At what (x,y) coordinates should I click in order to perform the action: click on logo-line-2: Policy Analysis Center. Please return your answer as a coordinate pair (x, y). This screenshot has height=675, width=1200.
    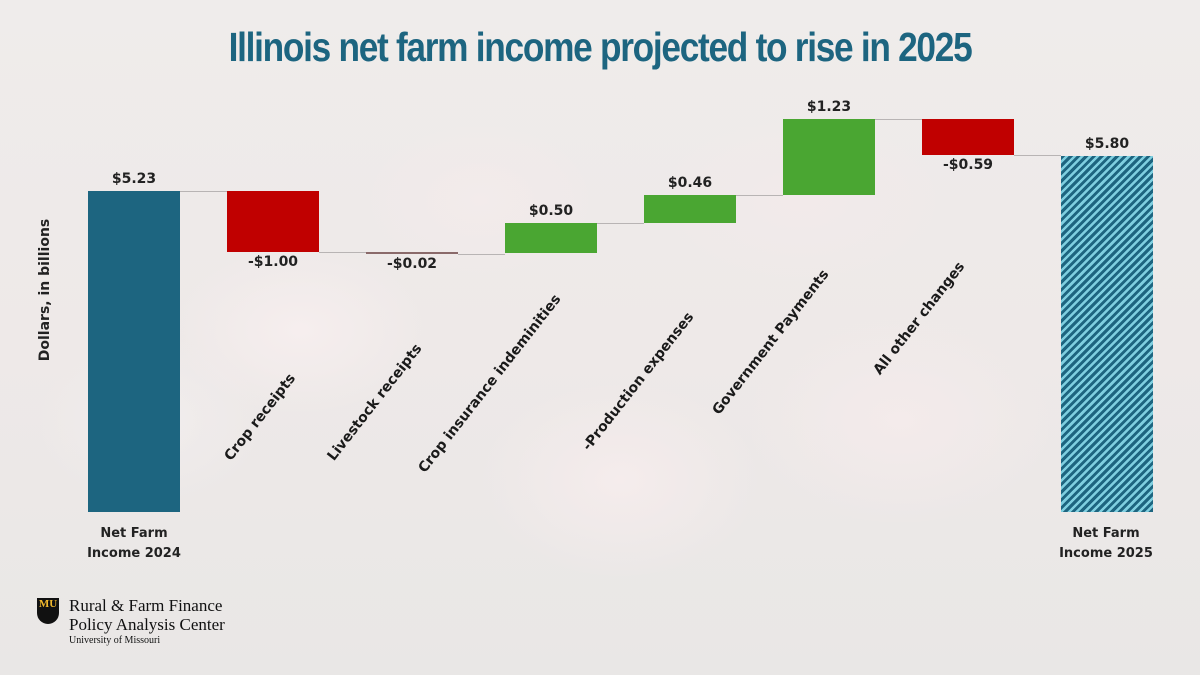
    Looking at the image, I should click on (147, 624).